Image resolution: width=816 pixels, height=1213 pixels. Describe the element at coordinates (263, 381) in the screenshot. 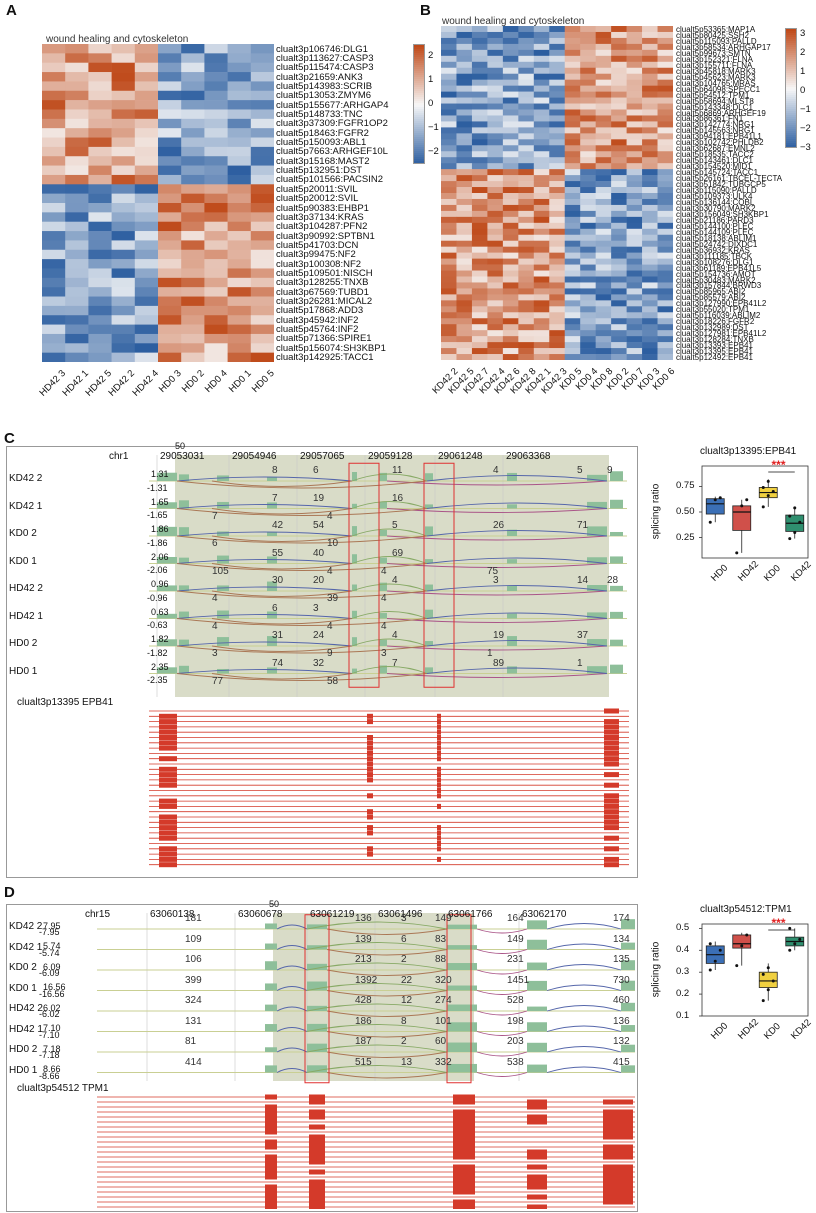

I see `heatmap-col-label: HD0 5` at that location.